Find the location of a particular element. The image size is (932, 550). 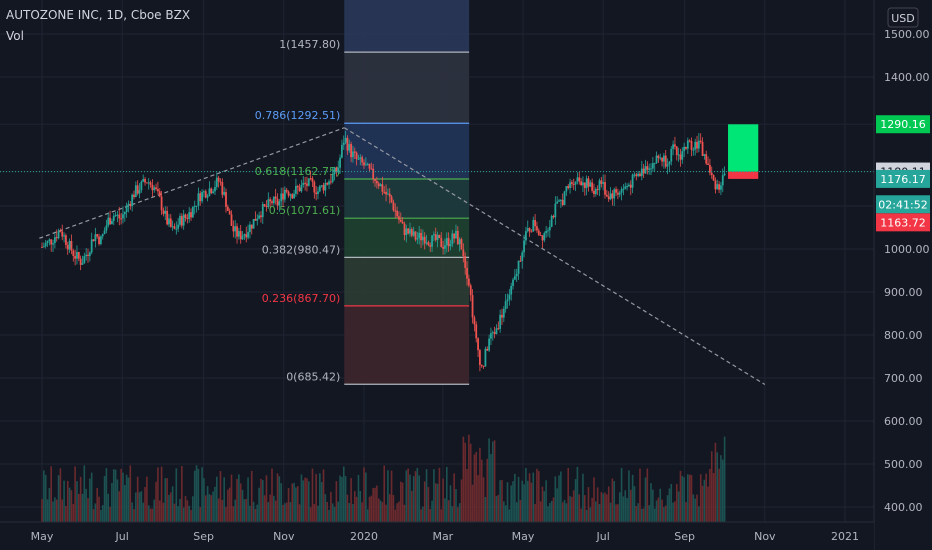

trend-line is located at coordinates (192, 183).